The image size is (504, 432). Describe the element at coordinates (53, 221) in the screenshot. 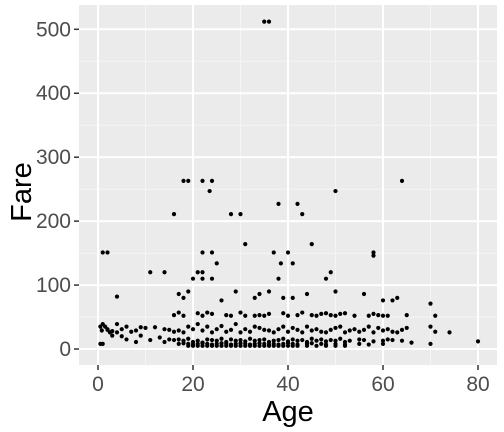

I see `y-tick-label: 200` at that location.